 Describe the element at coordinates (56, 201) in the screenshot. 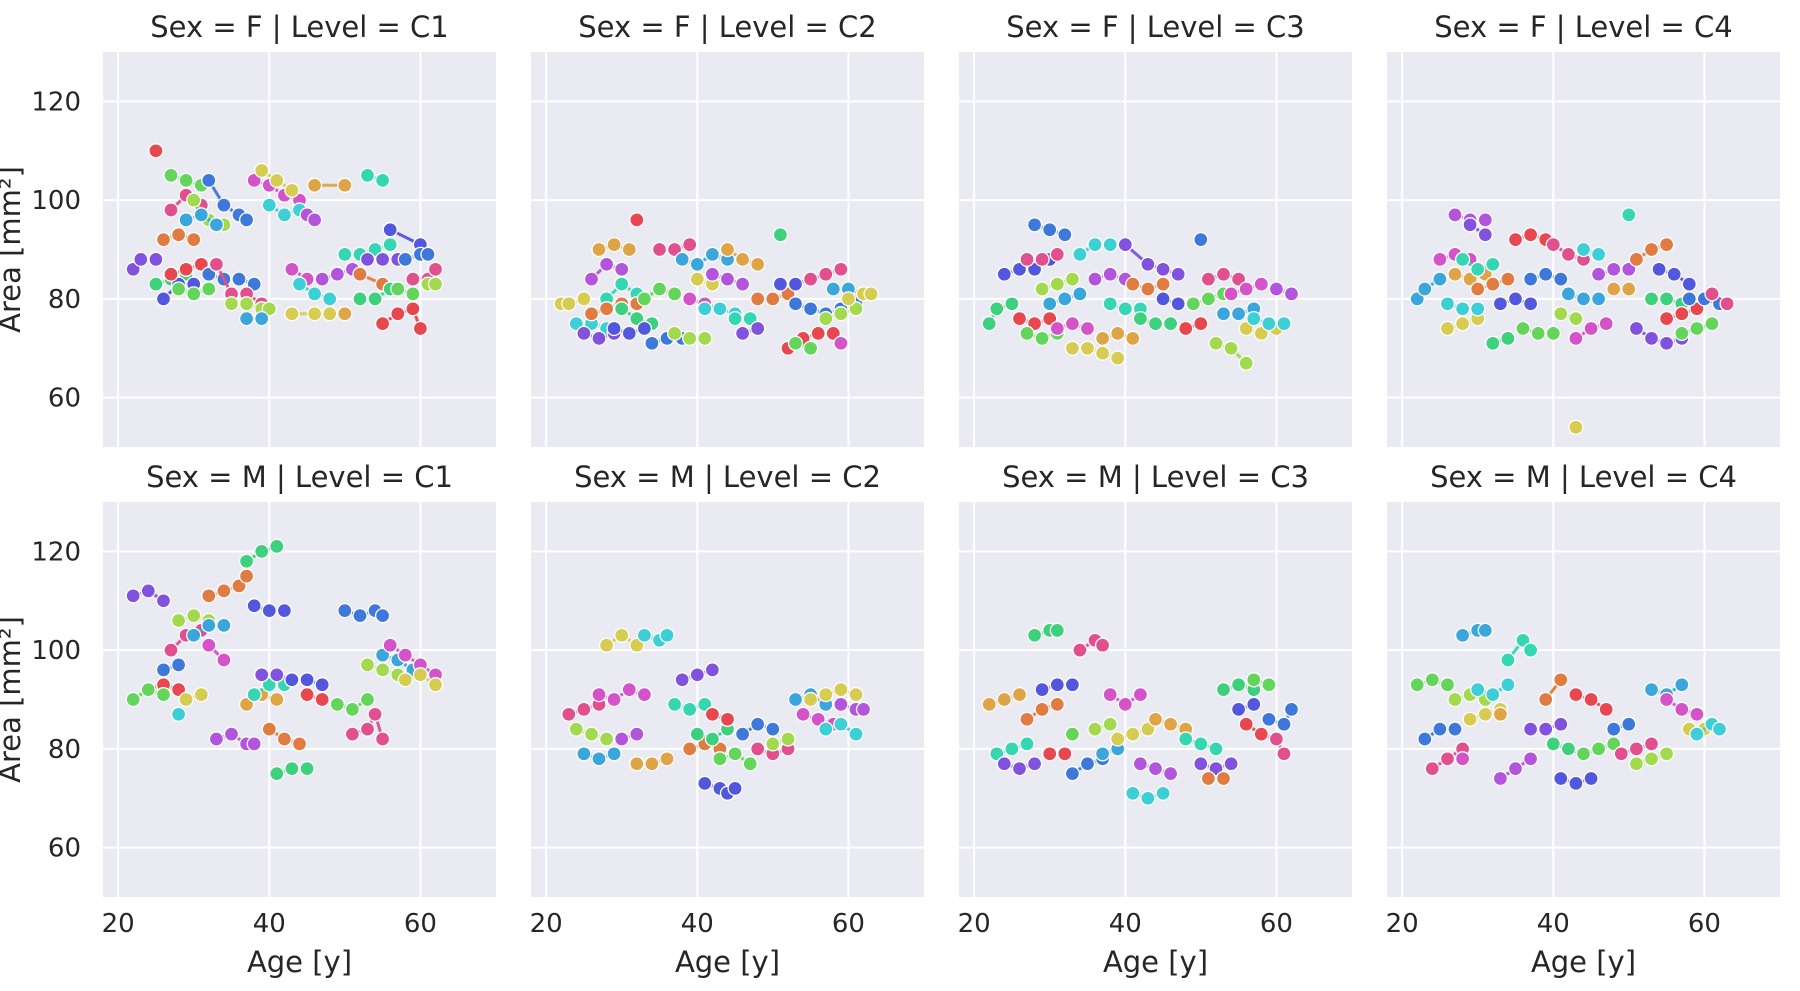

I see `y-tick-label: 100` at that location.